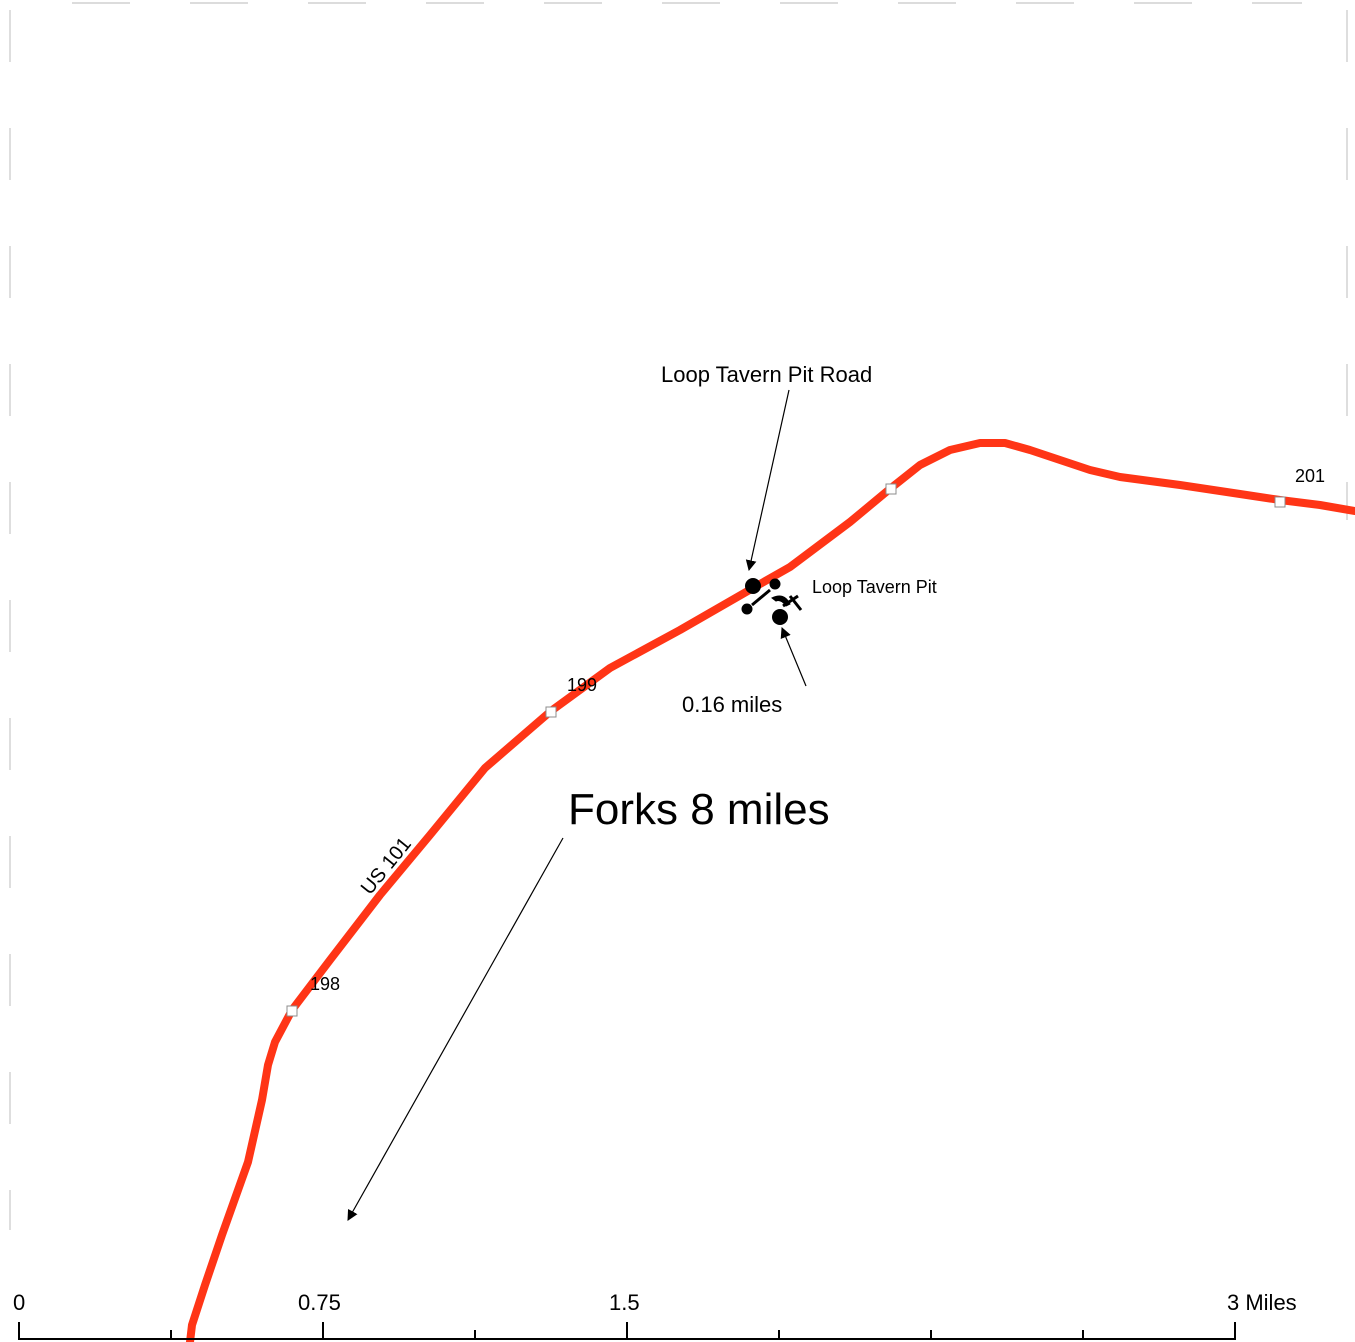 Image resolution: width=1355 pixels, height=1342 pixels. Describe the element at coordinates (627, 1331) in the screenshot. I see `scale-bar` at that location.